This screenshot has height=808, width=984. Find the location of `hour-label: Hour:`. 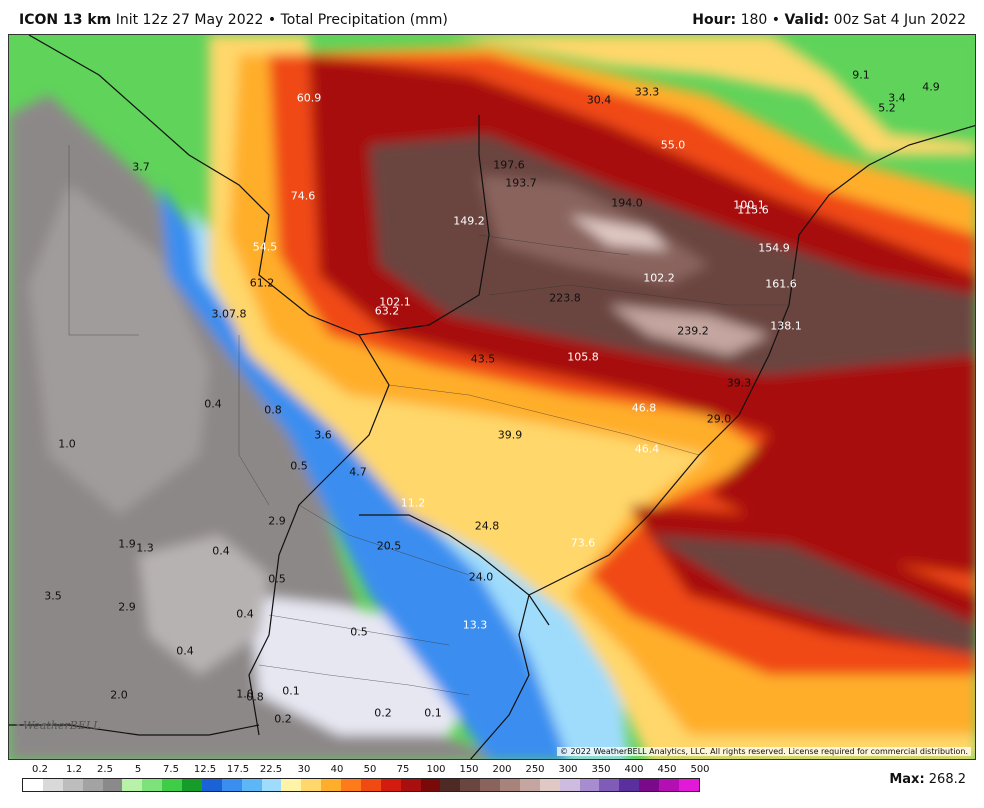

hour-label: Hour: is located at coordinates (714, 20).